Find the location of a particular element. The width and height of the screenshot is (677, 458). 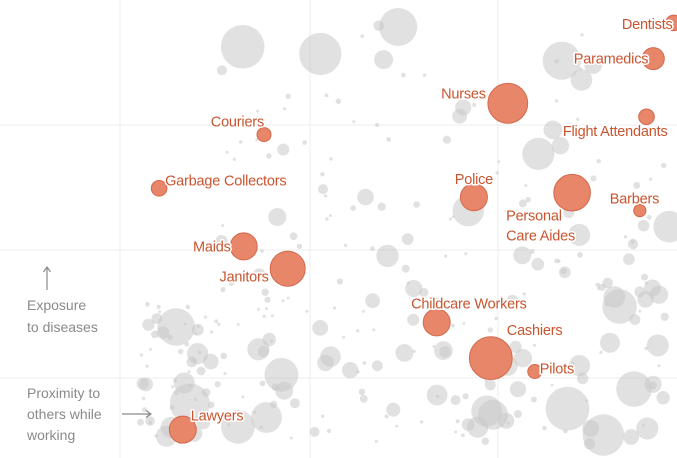

point-dentists is located at coordinates (671, 23).